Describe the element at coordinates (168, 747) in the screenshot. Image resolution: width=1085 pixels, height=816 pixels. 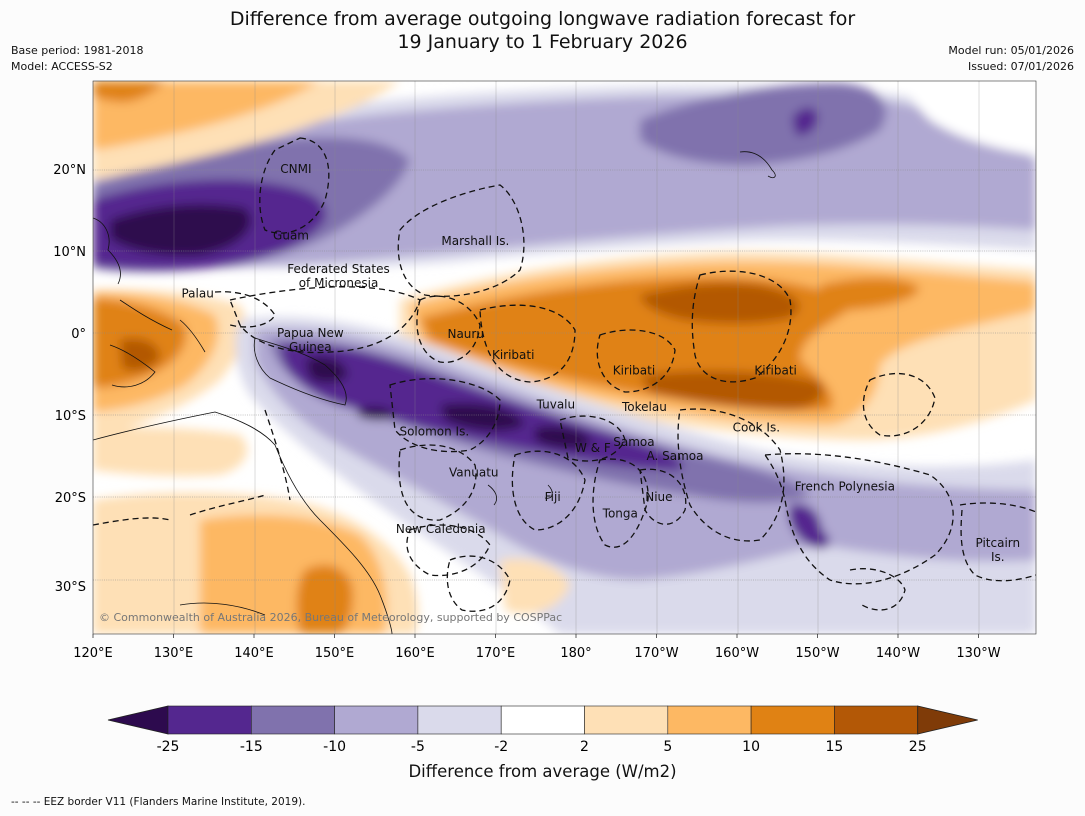
I see `colorbar-tick-label: -25` at that location.